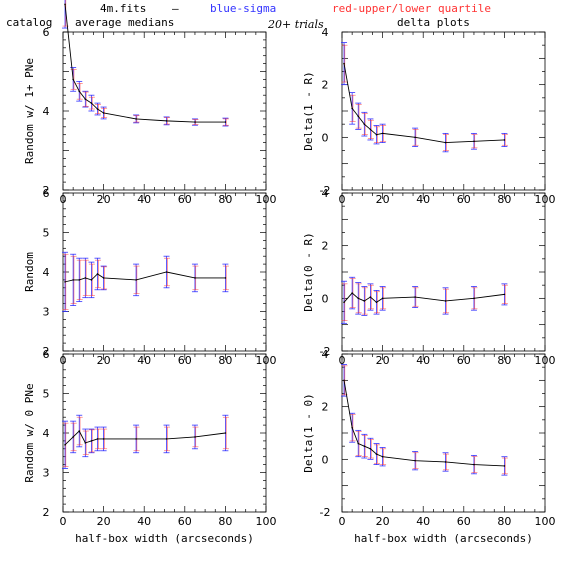 This screenshot has width=574, height=574. Describe the element at coordinates (29, 22) in the screenshot. I see `header-catalog: catalog` at that location.